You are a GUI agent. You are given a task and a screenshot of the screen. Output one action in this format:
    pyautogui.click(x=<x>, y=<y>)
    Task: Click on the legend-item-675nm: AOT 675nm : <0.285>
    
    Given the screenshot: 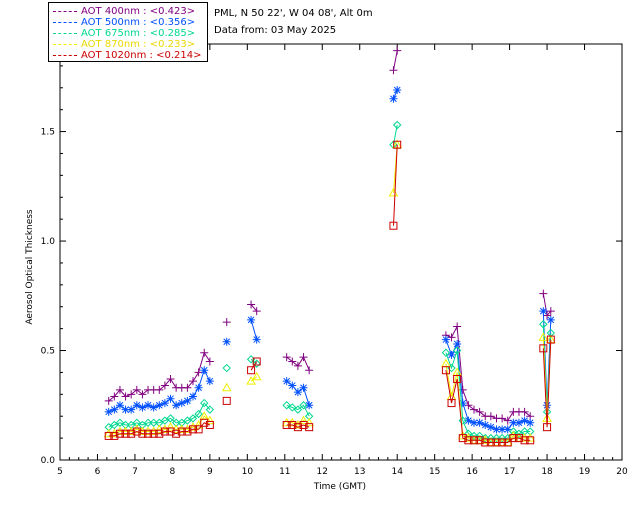 What is the action you would take?
    pyautogui.click(x=124, y=33)
    